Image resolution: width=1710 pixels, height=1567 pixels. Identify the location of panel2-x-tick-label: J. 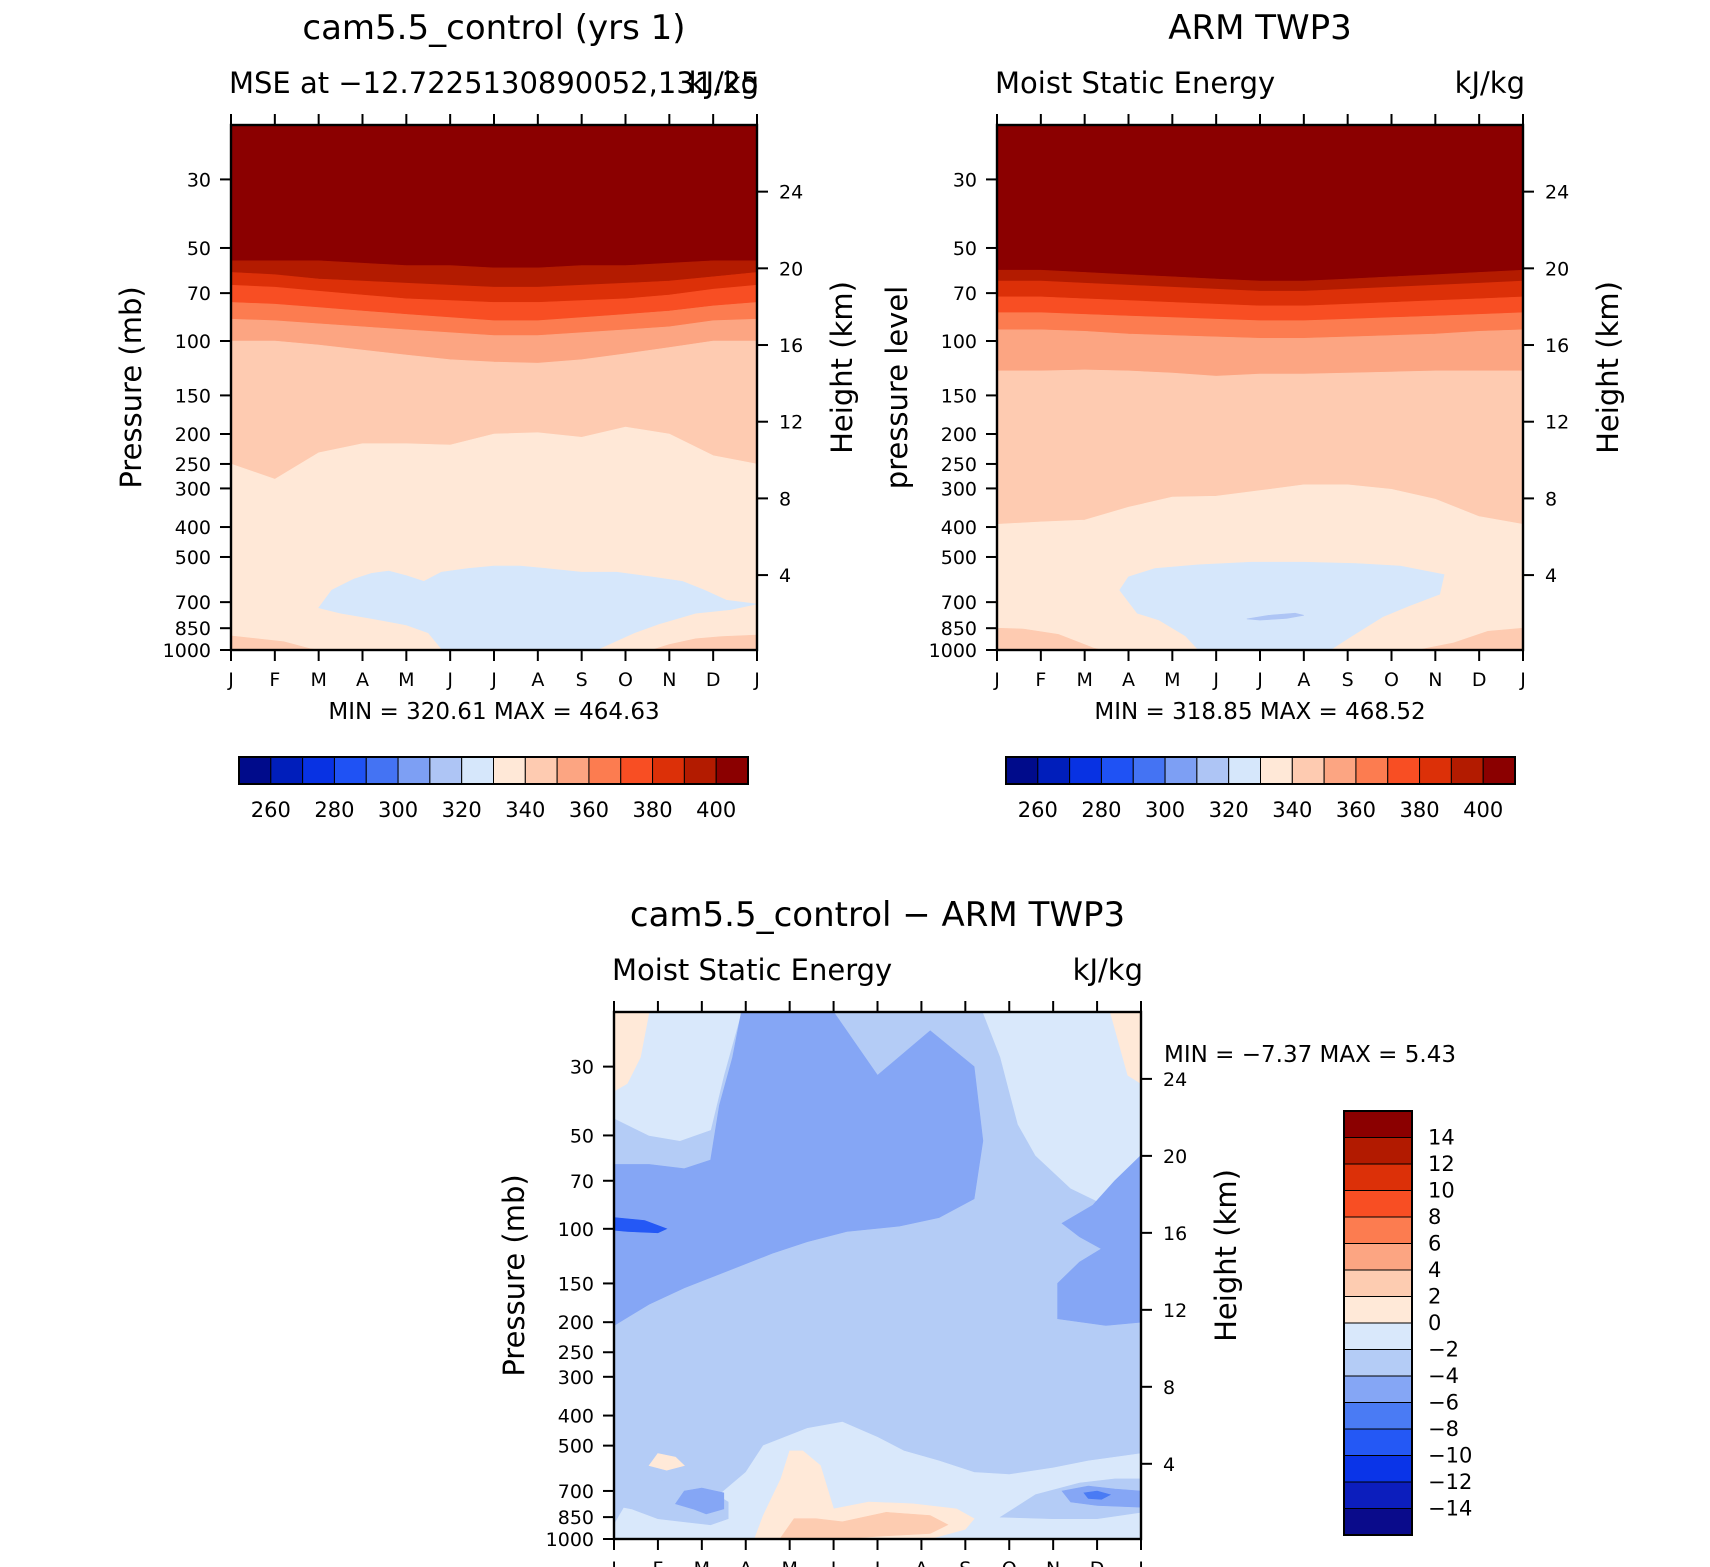
(1522, 680).